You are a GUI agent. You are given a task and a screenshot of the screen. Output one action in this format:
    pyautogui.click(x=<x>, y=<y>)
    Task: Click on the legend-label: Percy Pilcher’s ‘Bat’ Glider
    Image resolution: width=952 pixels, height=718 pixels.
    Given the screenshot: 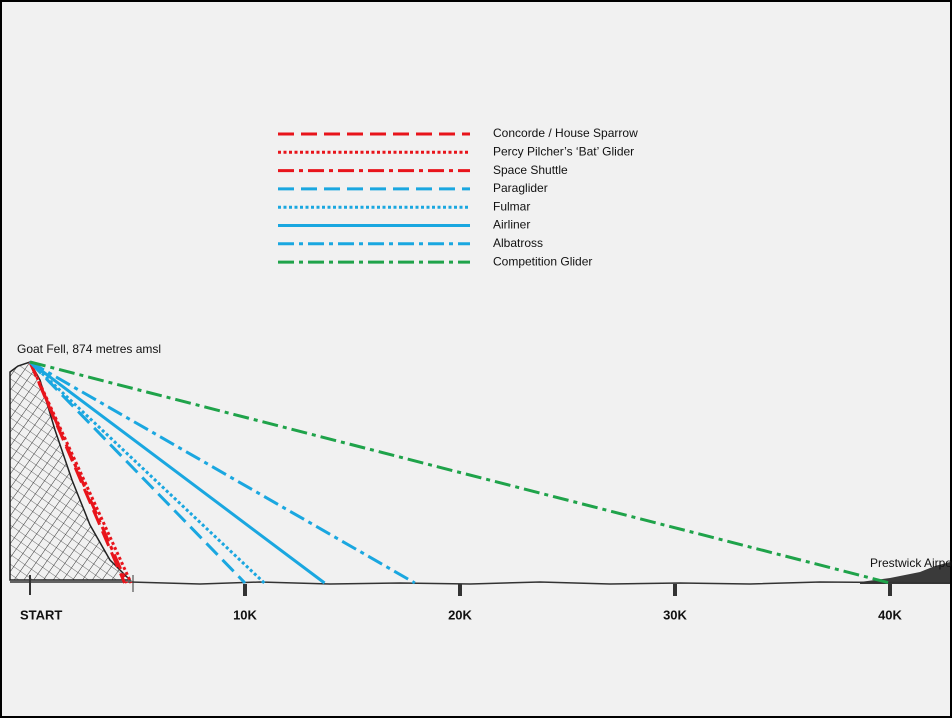 What is the action you would take?
    pyautogui.click(x=563, y=151)
    